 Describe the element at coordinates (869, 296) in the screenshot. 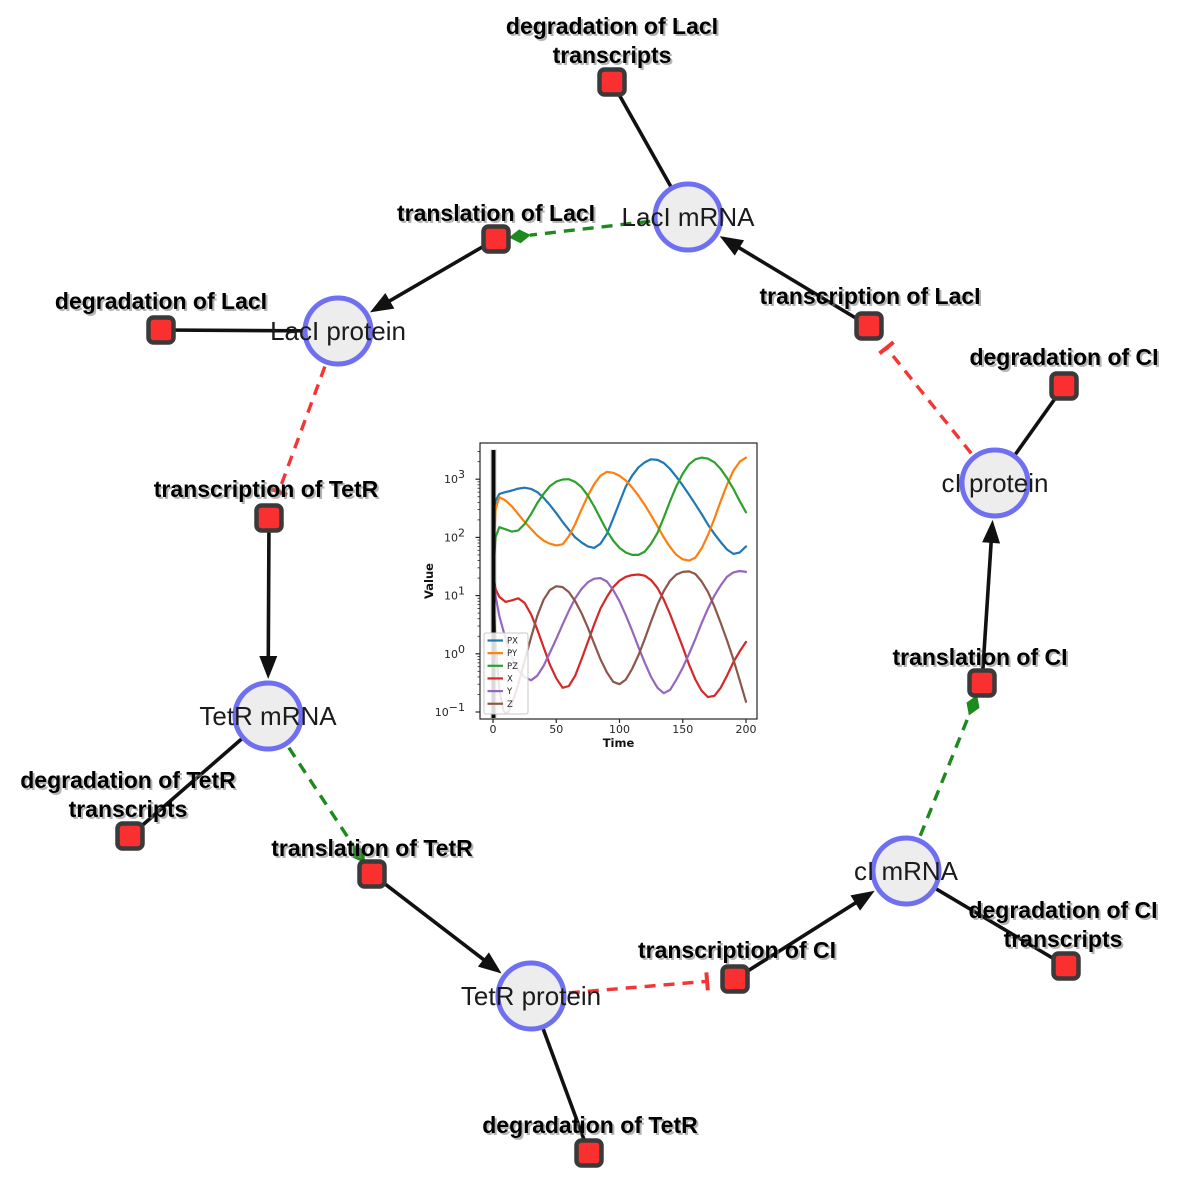

I see `reaction-label-tx-laci: transcription of LacI` at that location.